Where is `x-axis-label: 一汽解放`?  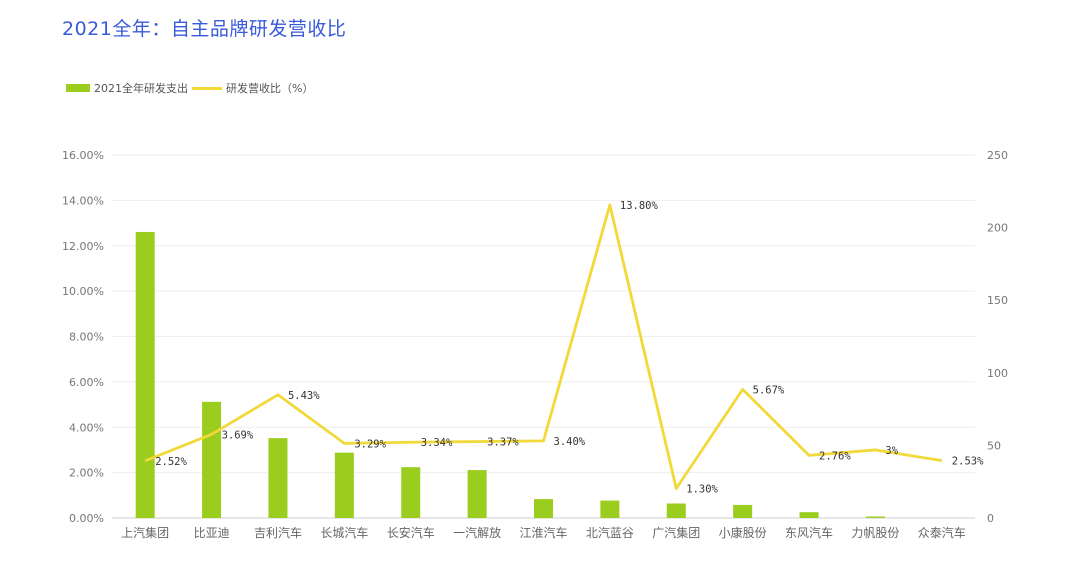 x-axis-label: 一汽解放 is located at coordinates (477, 532).